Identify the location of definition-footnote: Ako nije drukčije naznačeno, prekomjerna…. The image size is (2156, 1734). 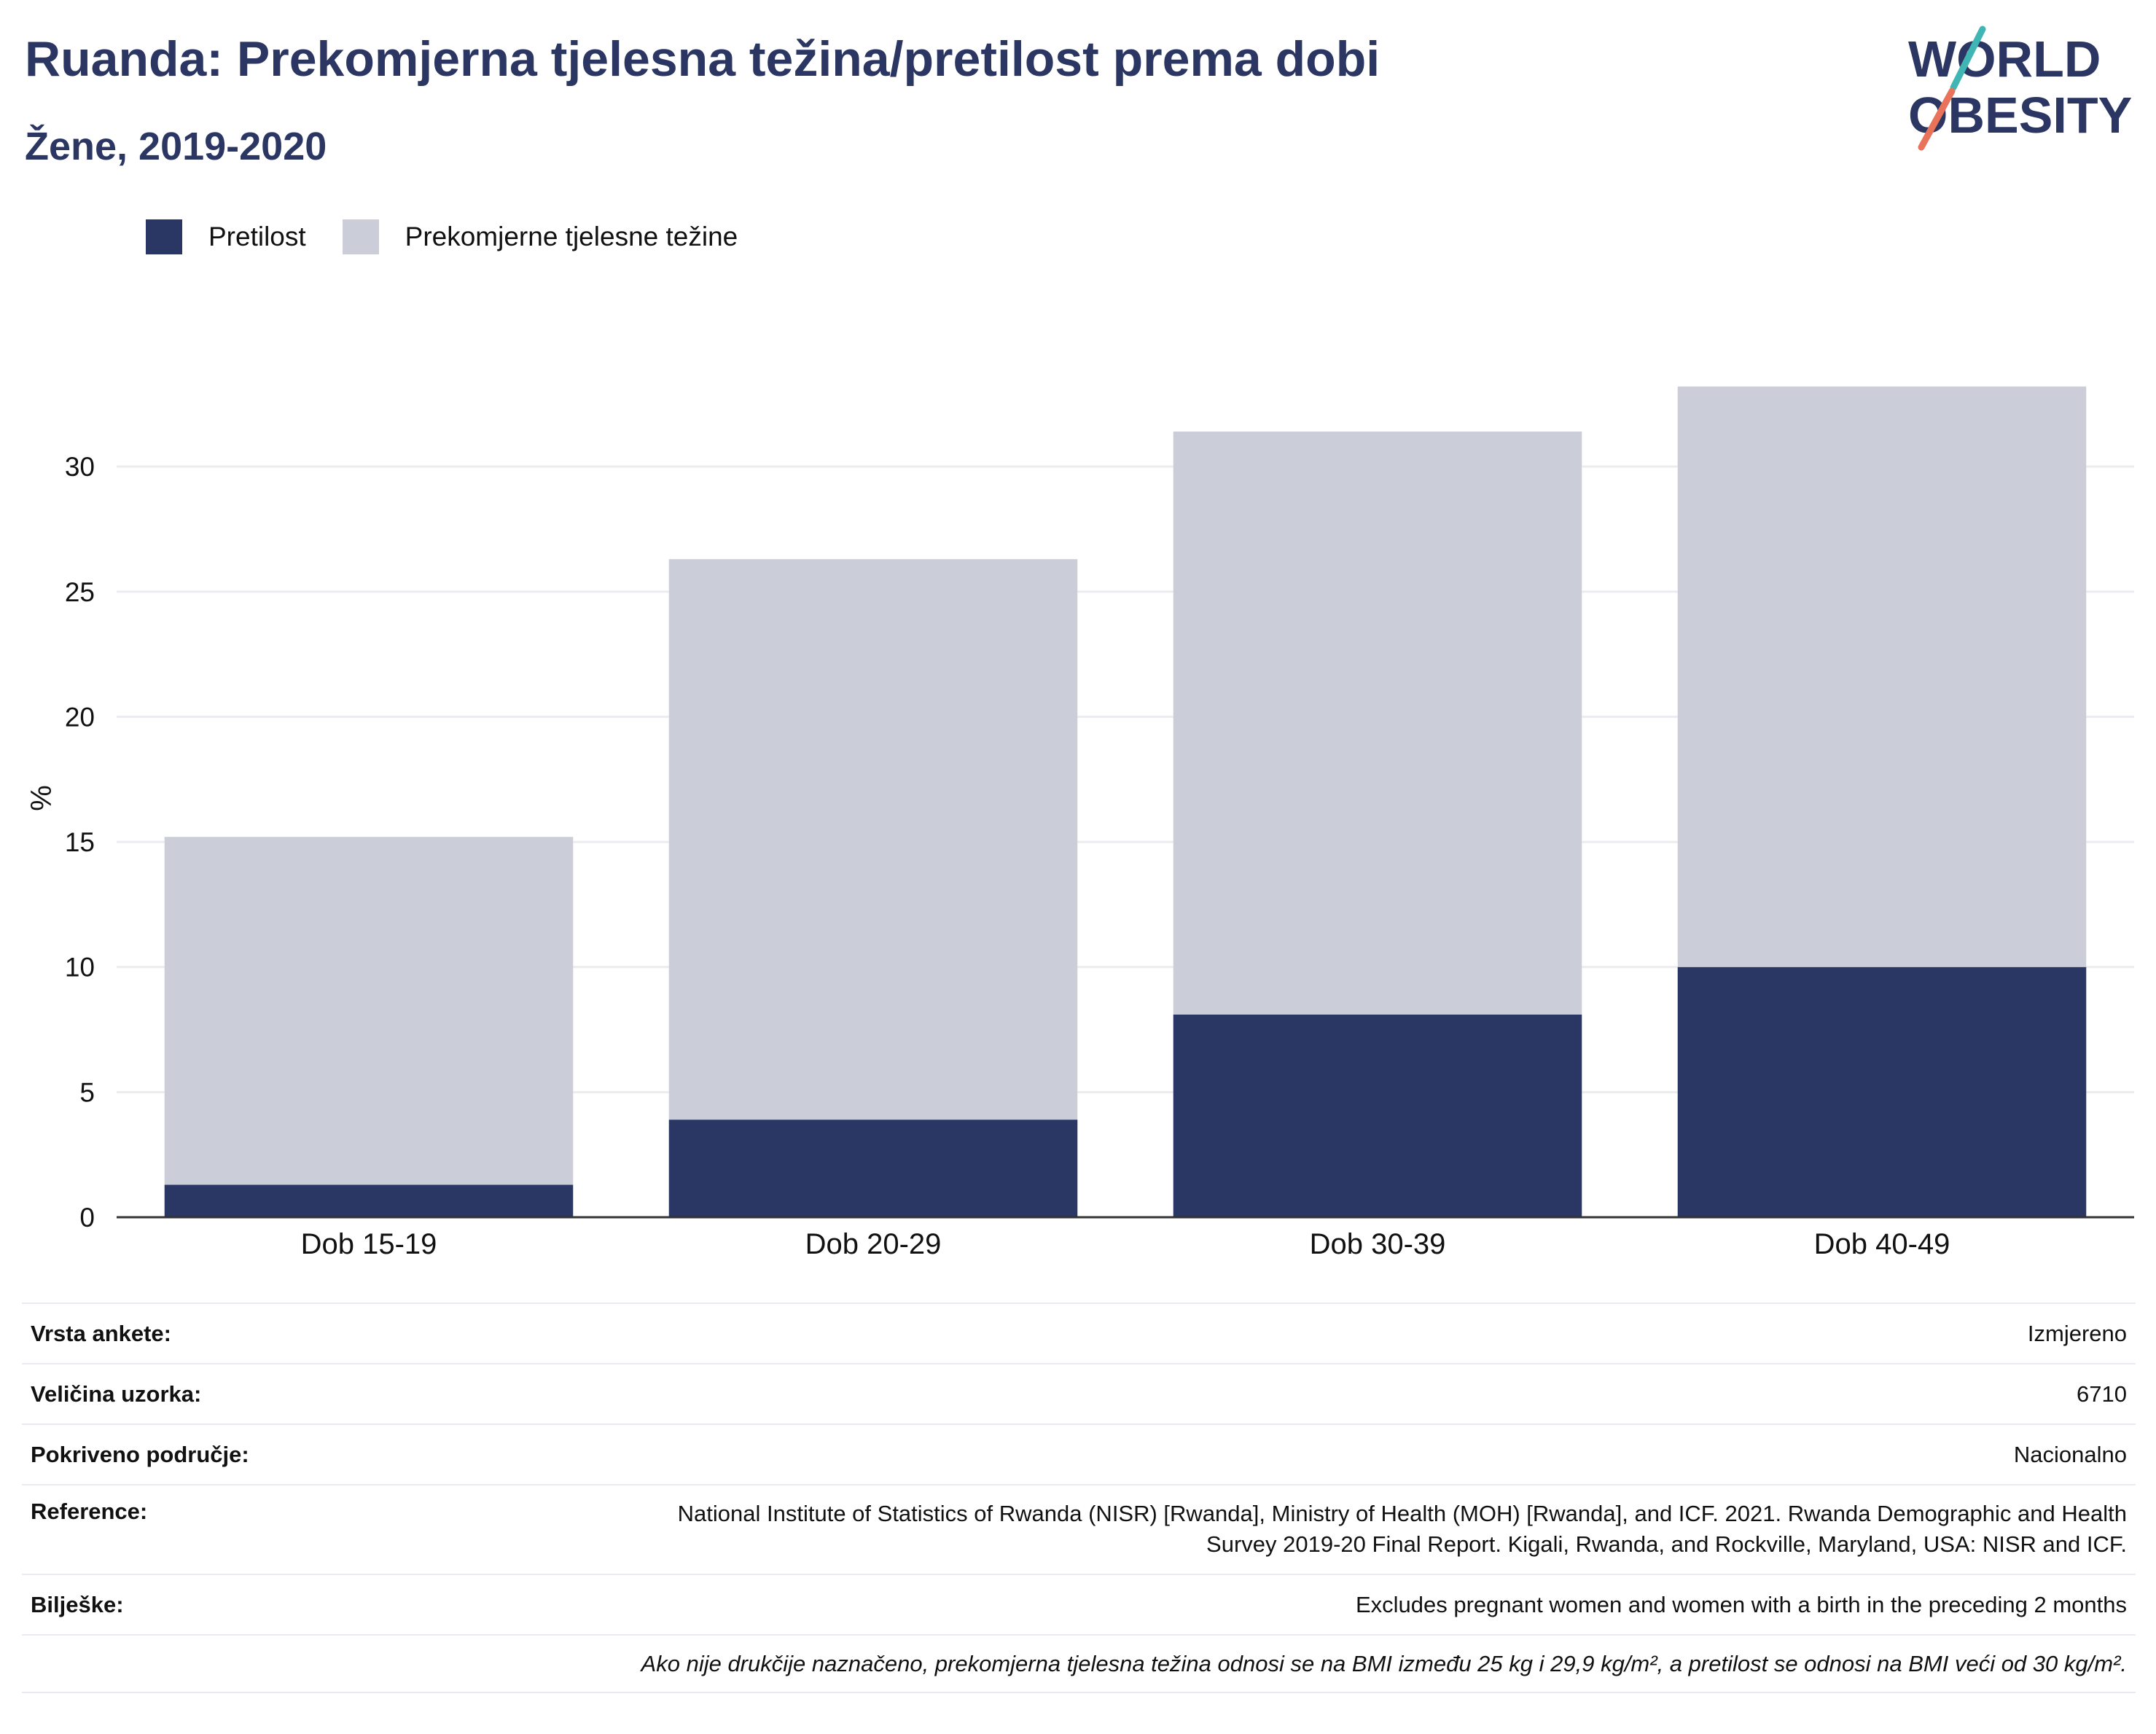
(1079, 1663).